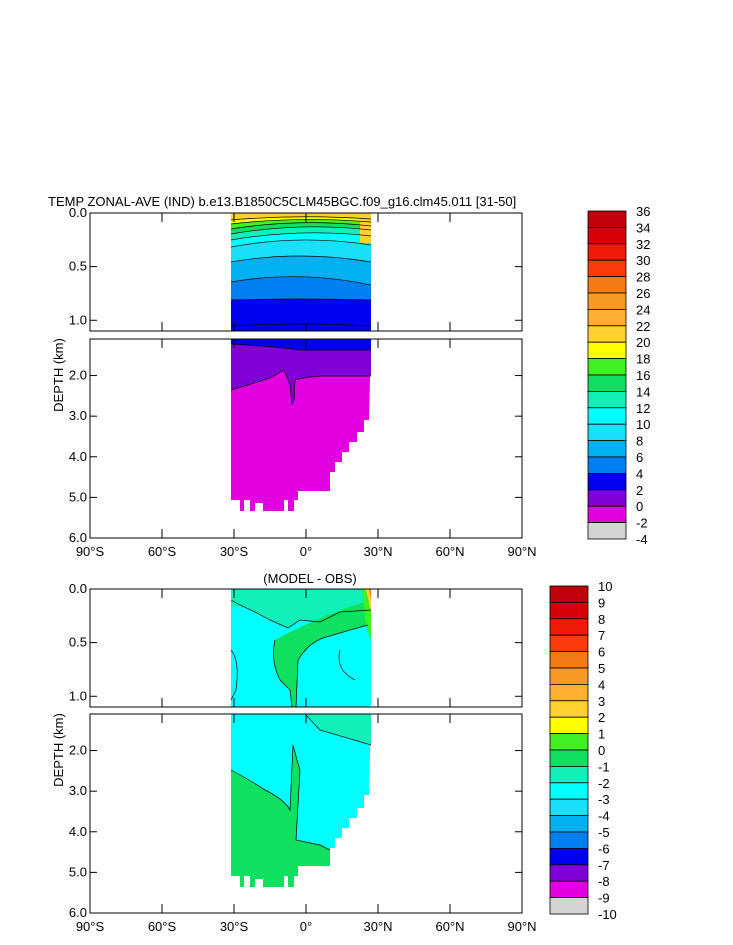 Image resolution: width=733 pixels, height=945 pixels. Describe the element at coordinates (601, 602) in the screenshot. I see `colorbar-label: 9` at that location.